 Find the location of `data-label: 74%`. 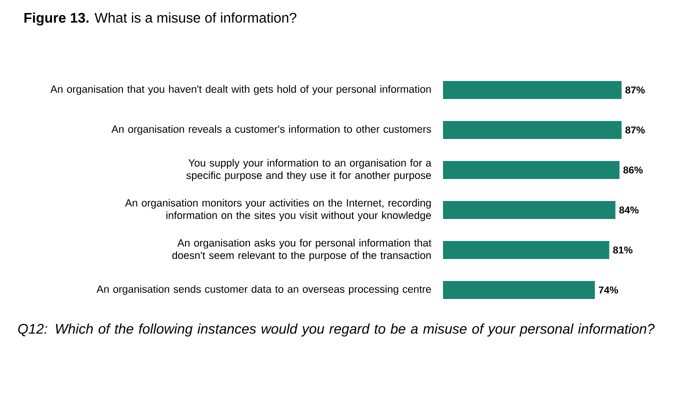

data-label: 74% is located at coordinates (608, 290).